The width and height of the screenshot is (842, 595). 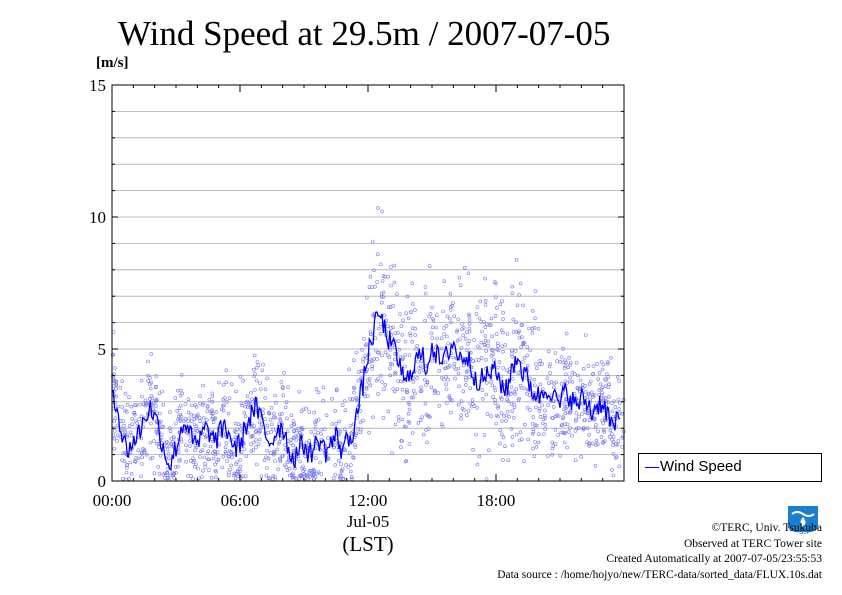 I want to click on x-tick-label: 18:00, so click(x=496, y=500).